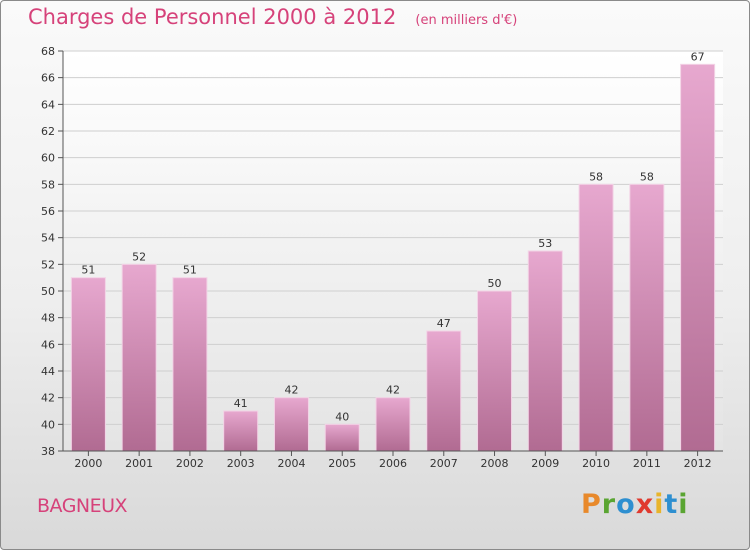  Describe the element at coordinates (48, 318) in the screenshot. I see `y-tick-label: 48` at that location.